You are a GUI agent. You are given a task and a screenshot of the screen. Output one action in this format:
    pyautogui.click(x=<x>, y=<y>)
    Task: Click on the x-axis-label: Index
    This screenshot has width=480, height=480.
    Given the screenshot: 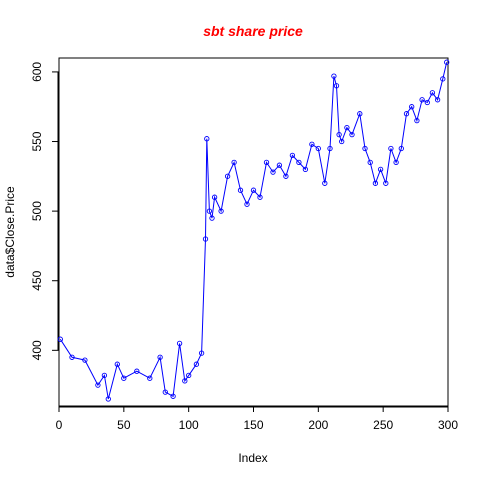 What is the action you would take?
    pyautogui.click(x=252, y=458)
    